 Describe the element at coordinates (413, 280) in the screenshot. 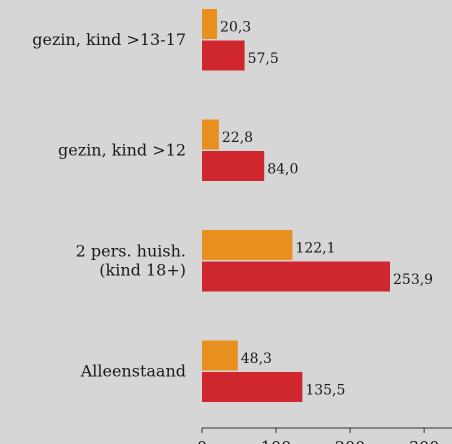

I see `value-label: 253,9` at that location.